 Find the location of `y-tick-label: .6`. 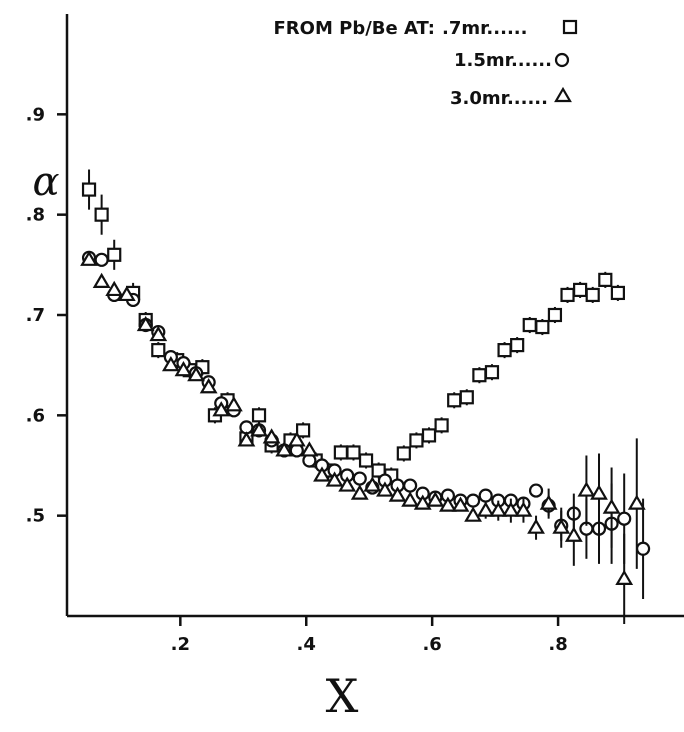

y-tick-label: .6 is located at coordinates (35, 415).